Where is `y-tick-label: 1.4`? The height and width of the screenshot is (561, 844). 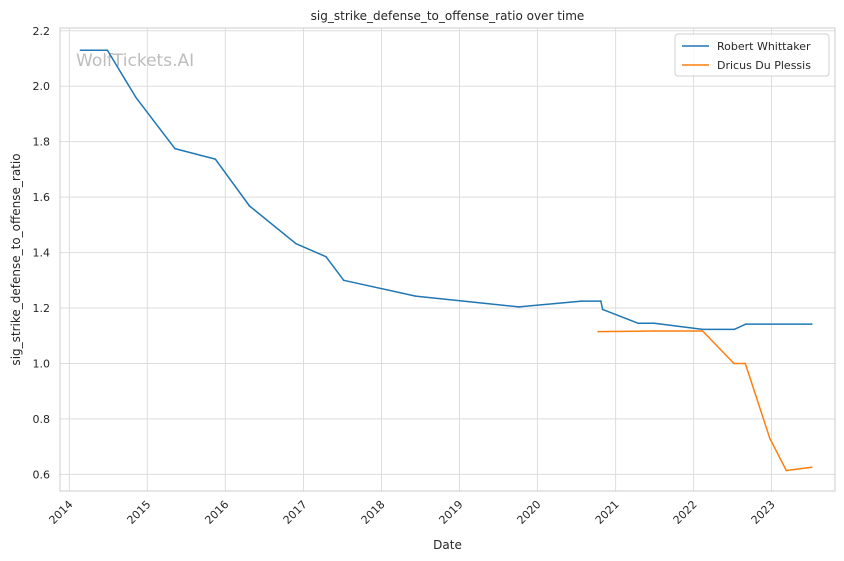
y-tick-label: 1.4 is located at coordinates (42, 253).